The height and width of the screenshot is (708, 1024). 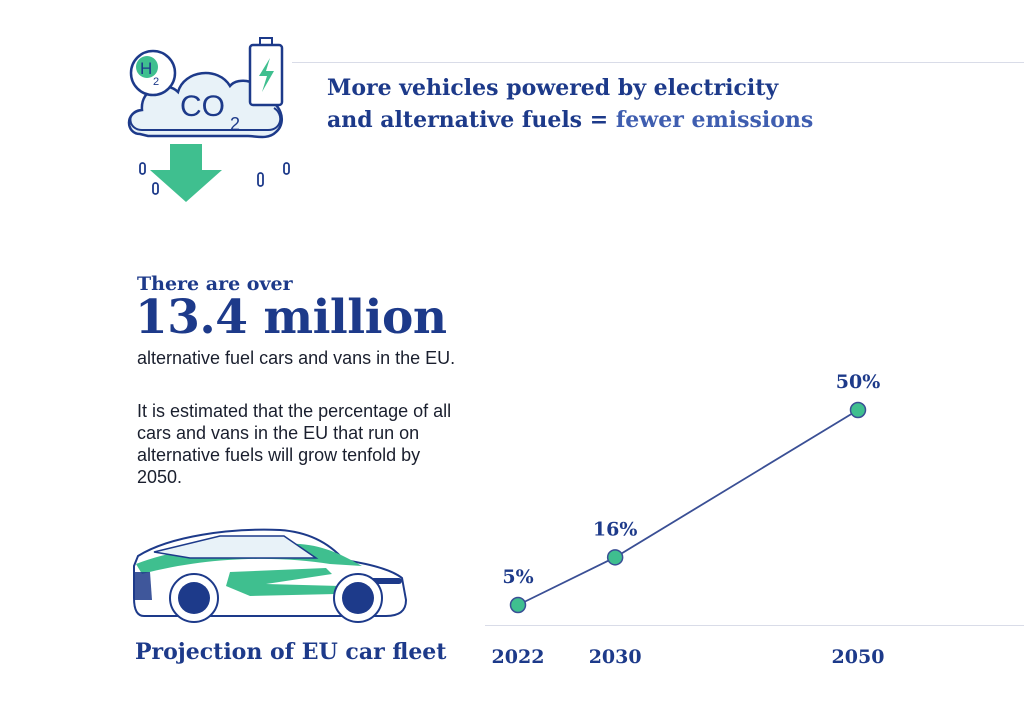 I want to click on data-label-2022: 5%, so click(x=517, y=577).